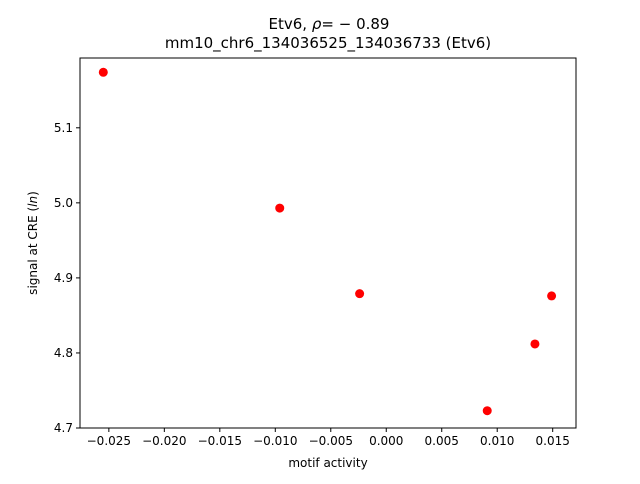 This screenshot has height=484, width=640. What do you see at coordinates (164, 441) in the screenshot?
I see `x-tick-label: −0.020` at bounding box center [164, 441].